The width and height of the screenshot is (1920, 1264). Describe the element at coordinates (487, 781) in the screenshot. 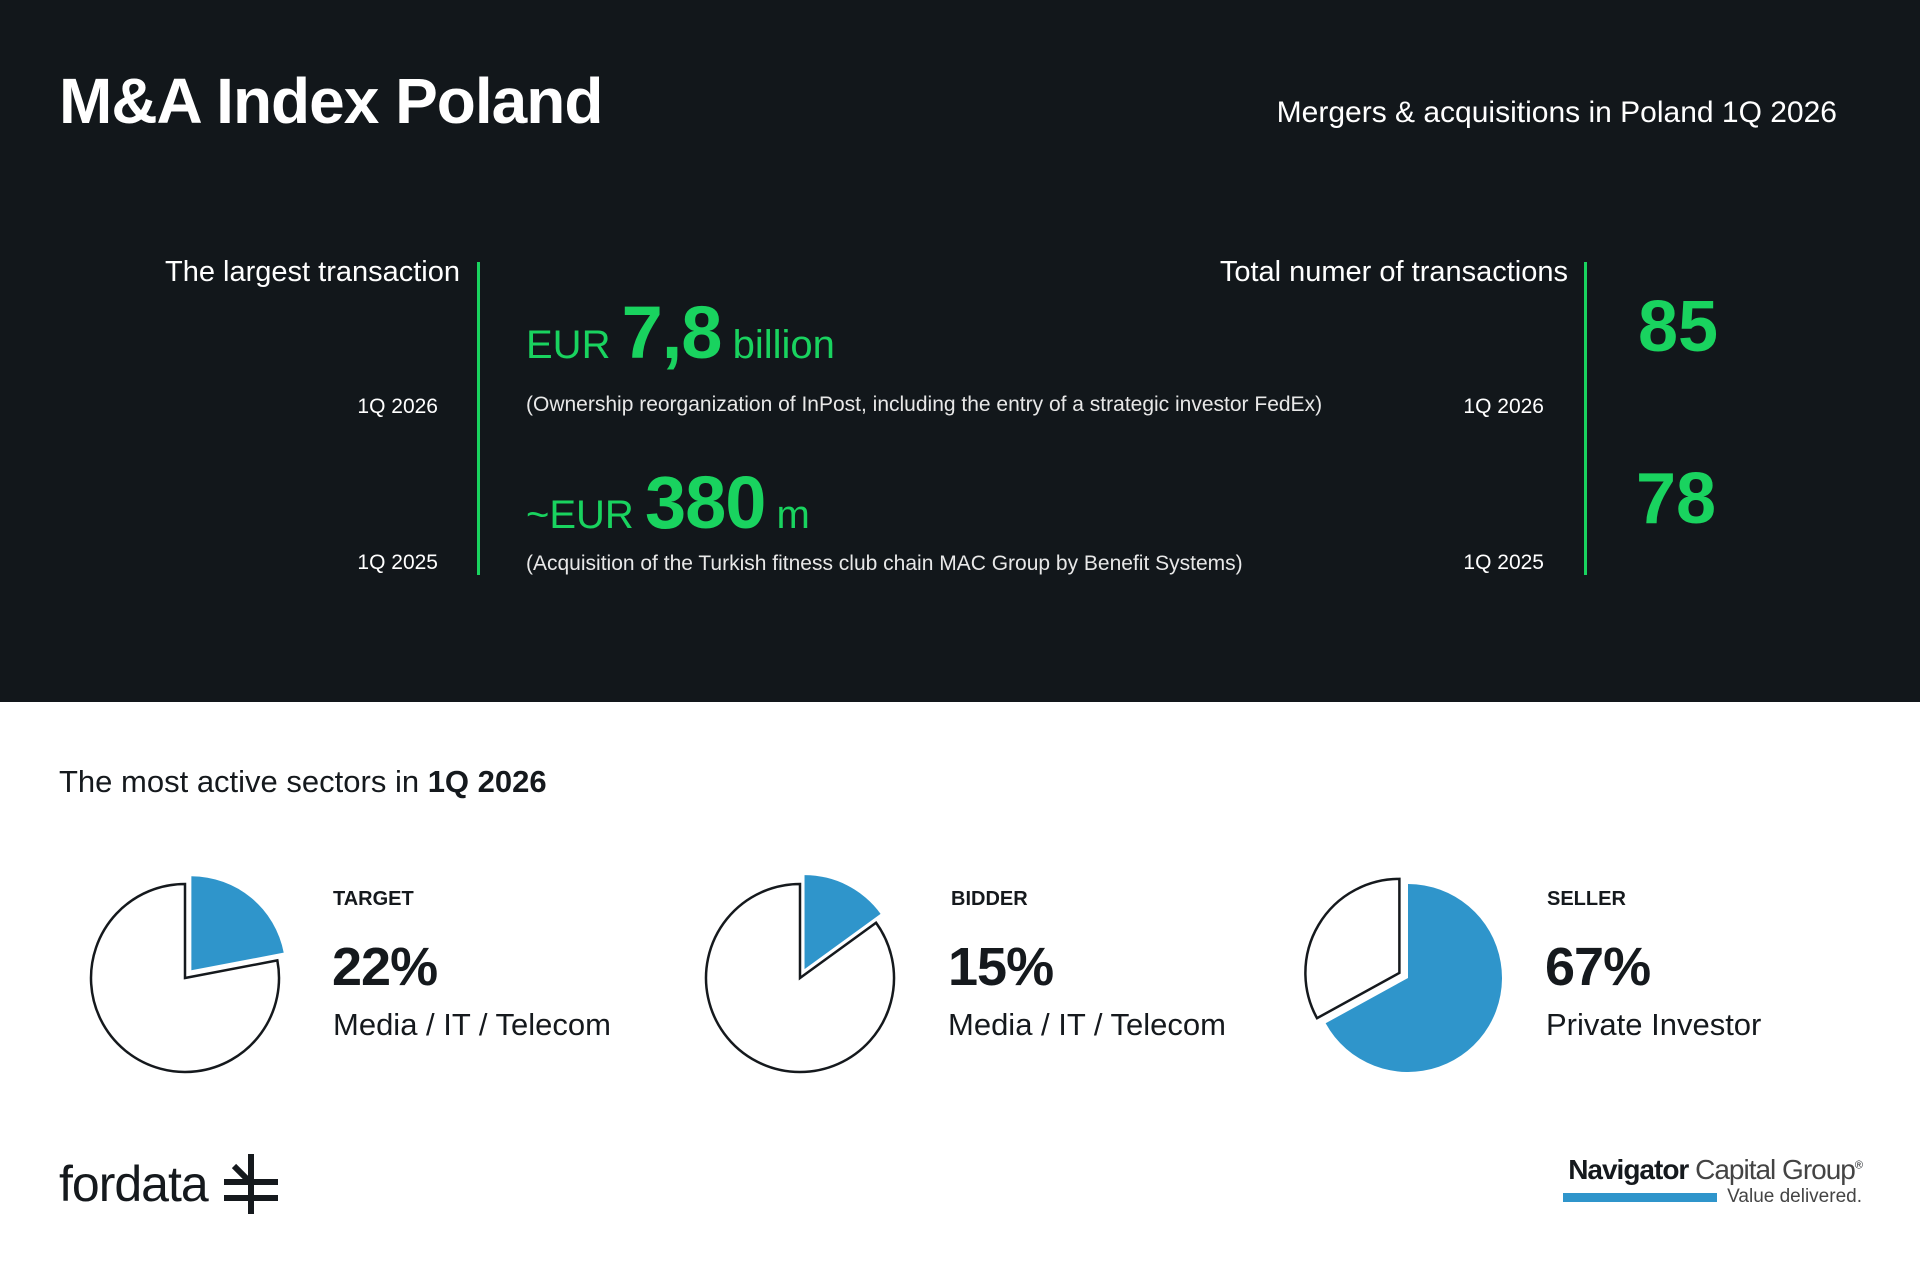

I see `sectors-title-period: 1Q 2026` at that location.